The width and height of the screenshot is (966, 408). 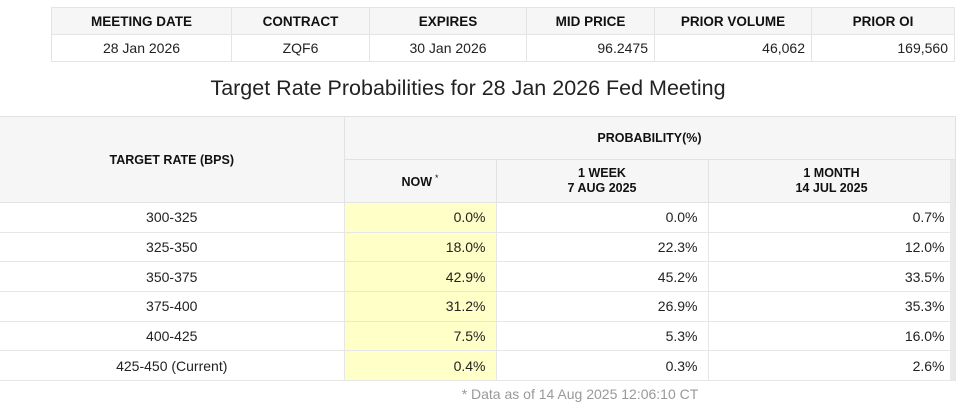 What do you see at coordinates (602, 247) in the screenshot?
I see `week-probability-cell: 22.3%` at bounding box center [602, 247].